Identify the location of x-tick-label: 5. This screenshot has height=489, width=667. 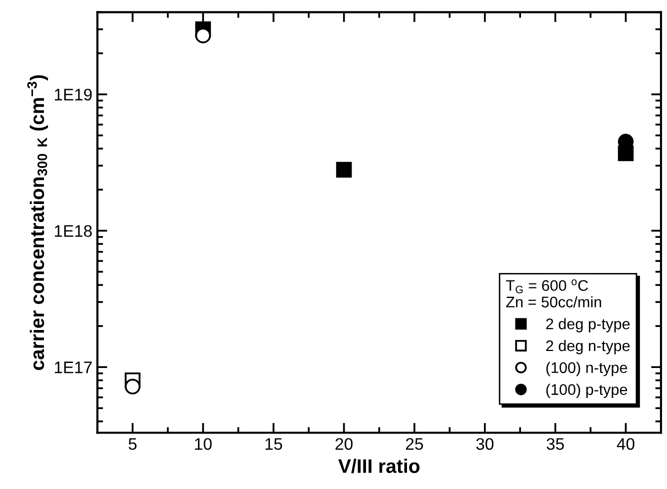
(132, 444).